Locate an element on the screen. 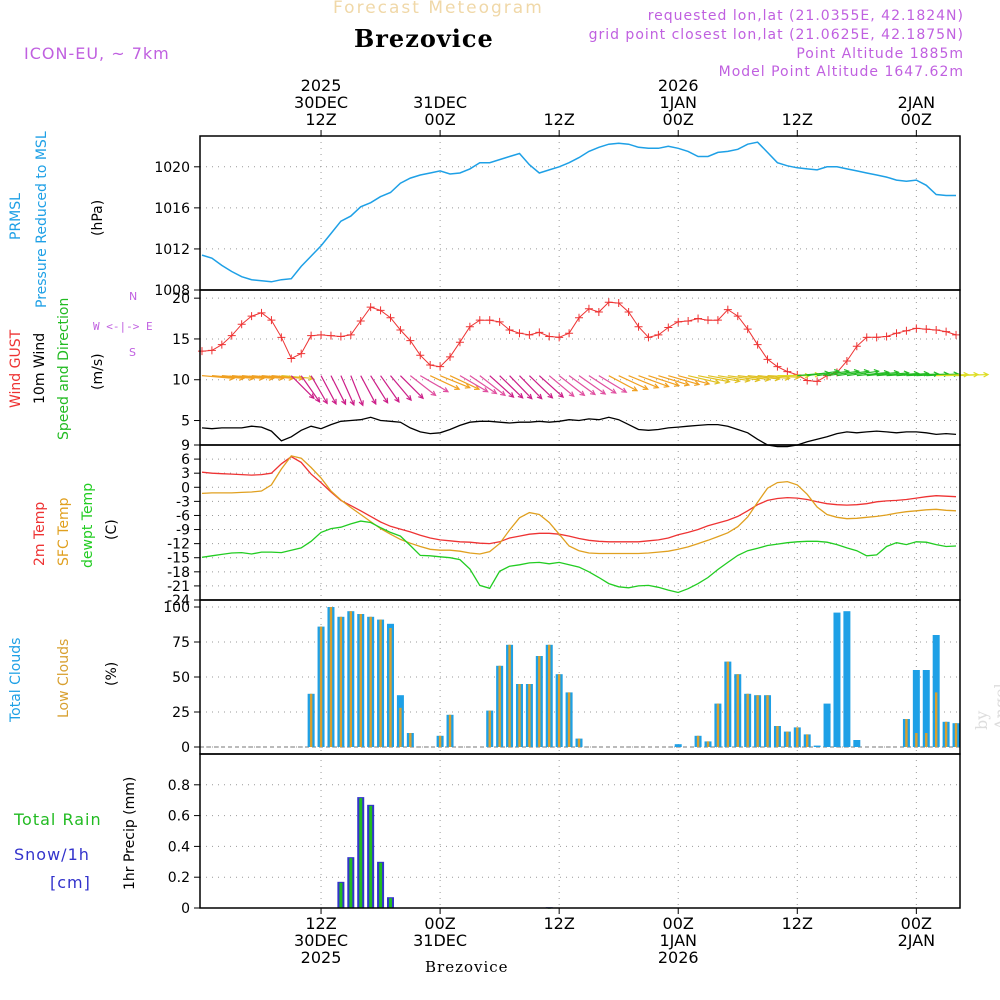 The width and height of the screenshot is (1000, 1000). y-tick-label: 100 is located at coordinates (176, 608).